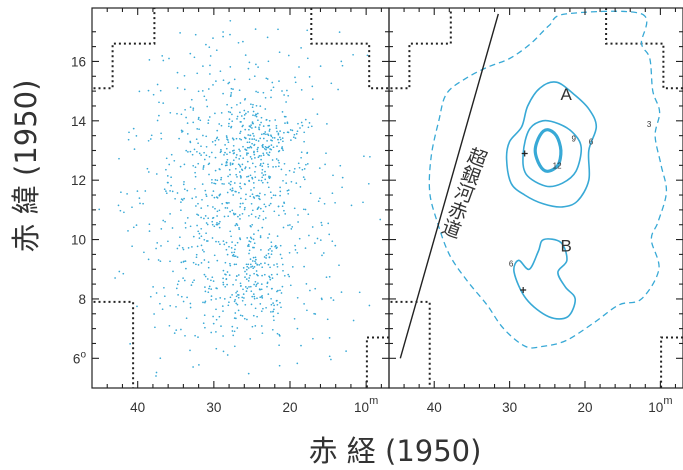 The image size is (683, 470). Describe the element at coordinates (410, 344) in the screenshot. I see `survey-boundary-segment` at that location.